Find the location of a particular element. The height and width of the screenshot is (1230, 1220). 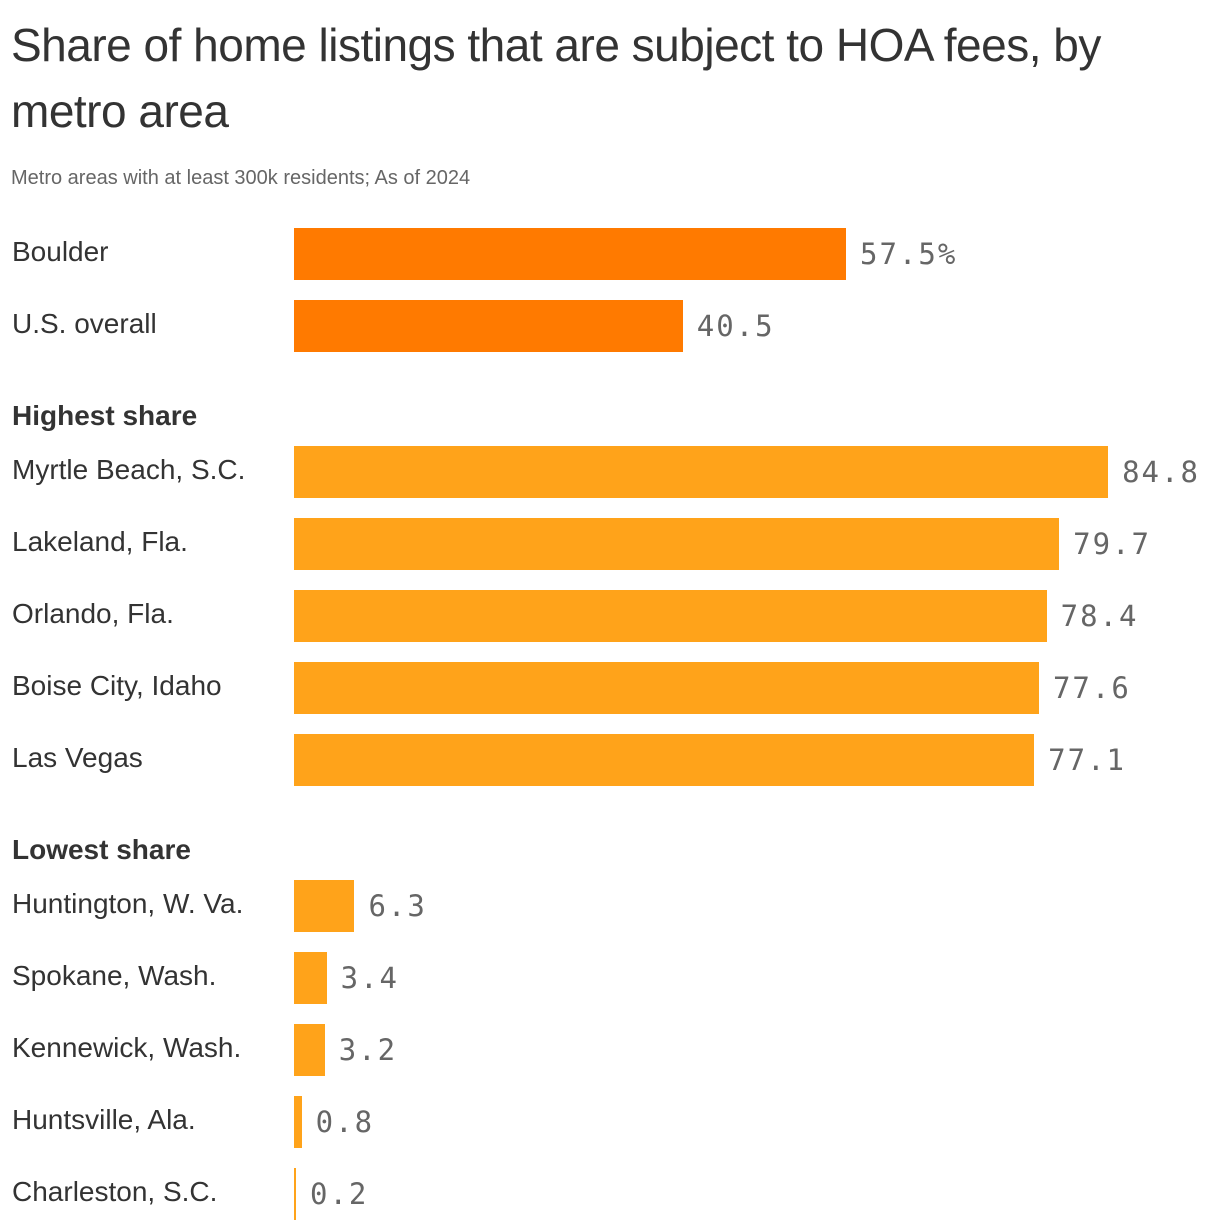

bar-value-label: 77.1 is located at coordinates (1087, 760).